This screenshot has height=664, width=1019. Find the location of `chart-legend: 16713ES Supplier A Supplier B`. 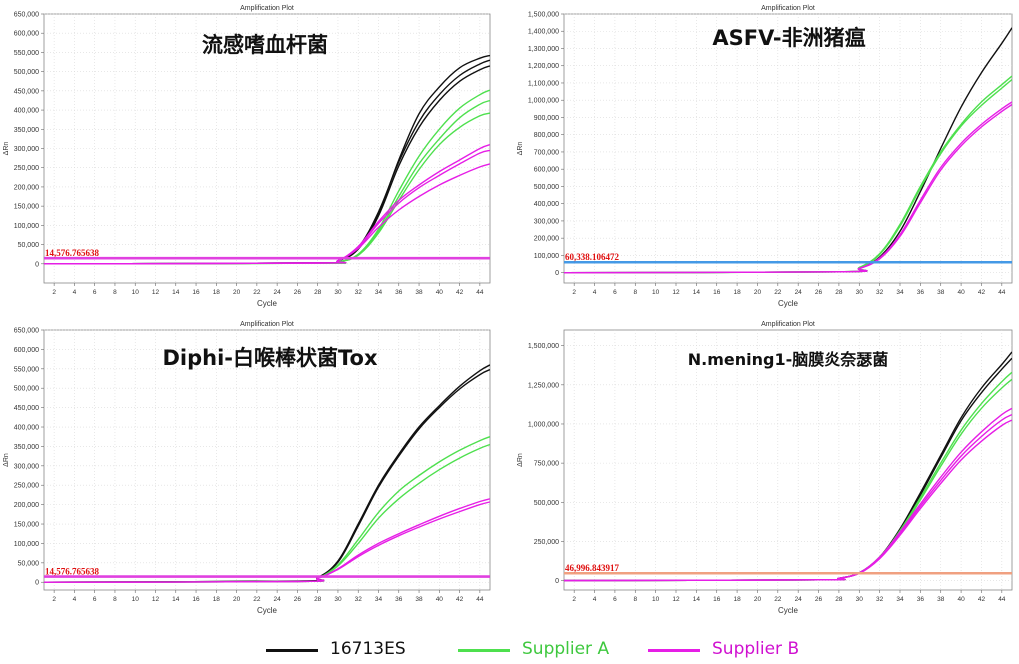

chart-legend: 16713ES Supplier A Supplier B is located at coordinates (509, 650).